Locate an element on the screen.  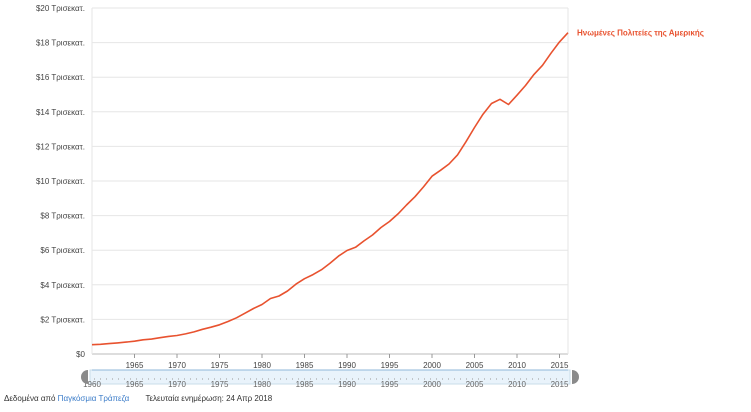
slider-year-label: 2010 is located at coordinates (517, 384).